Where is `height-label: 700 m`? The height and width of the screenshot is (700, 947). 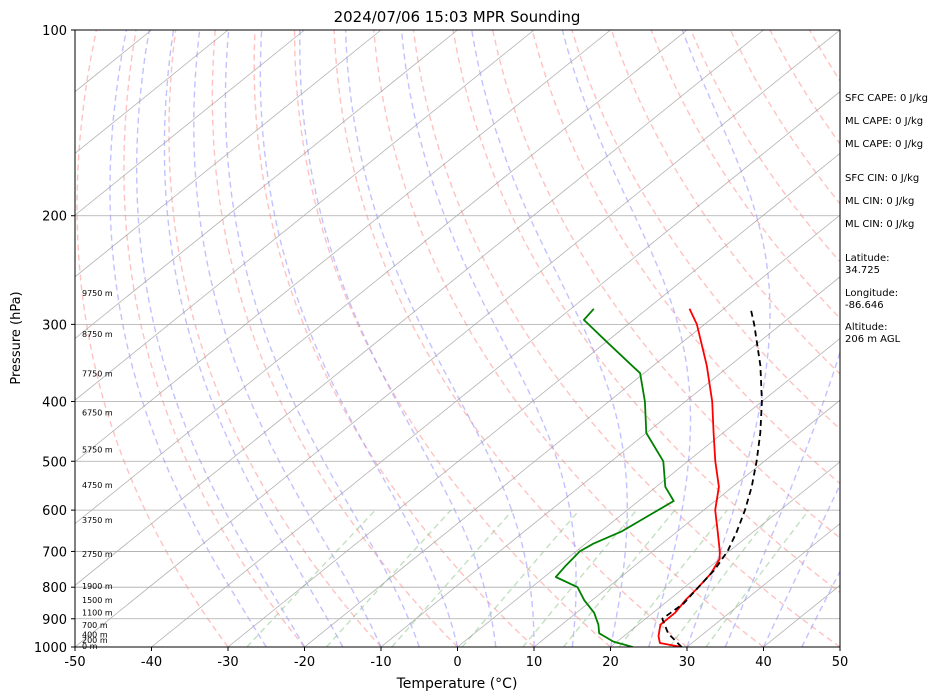
height-label: 700 m is located at coordinates (95, 625).